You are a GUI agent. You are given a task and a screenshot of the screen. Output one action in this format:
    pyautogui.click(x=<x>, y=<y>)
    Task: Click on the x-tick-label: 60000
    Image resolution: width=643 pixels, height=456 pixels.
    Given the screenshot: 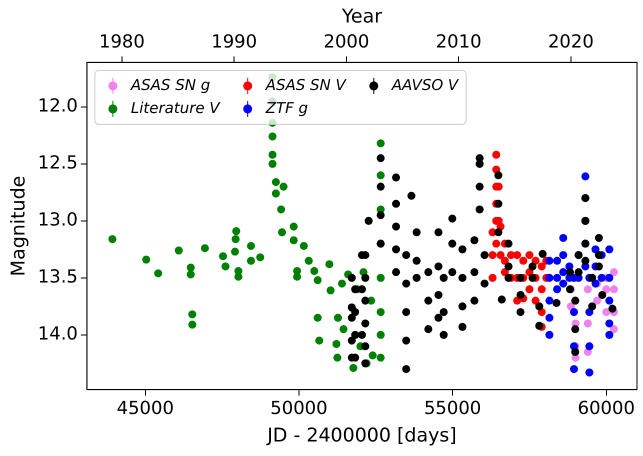 What is the action you would take?
    pyautogui.click(x=606, y=409)
    